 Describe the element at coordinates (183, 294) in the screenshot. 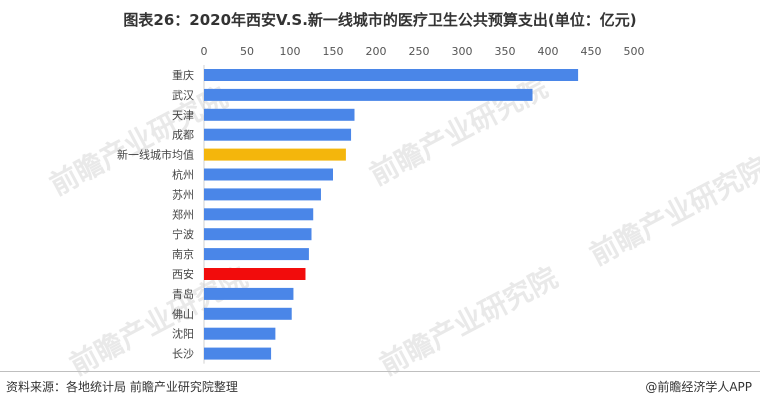

I see `y-tick-label: 青岛` at that location.